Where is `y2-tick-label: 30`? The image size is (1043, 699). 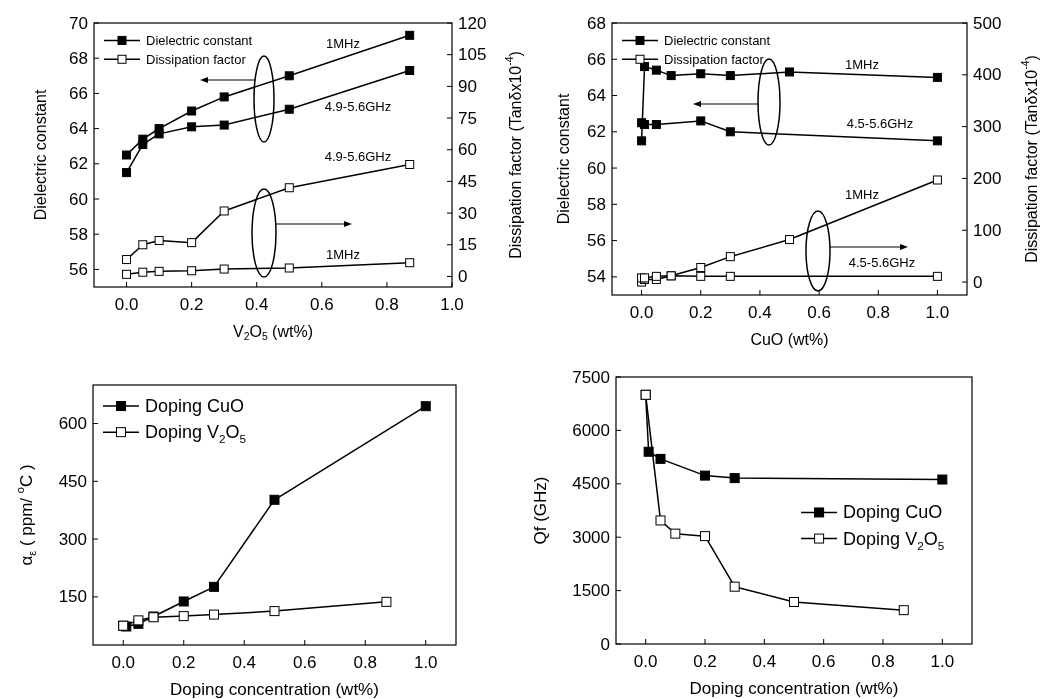 y2-tick-label: 30 is located at coordinates (467, 213).